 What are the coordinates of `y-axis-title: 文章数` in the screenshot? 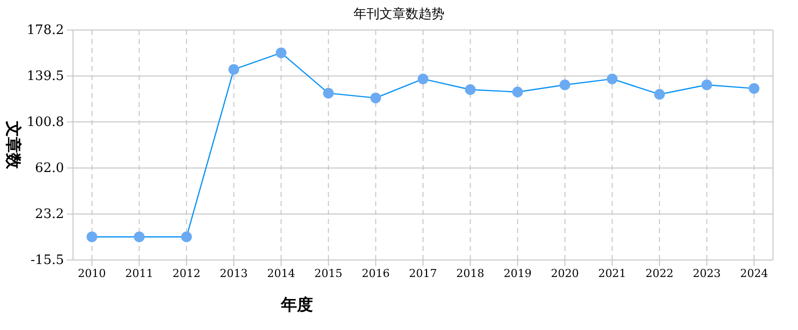 It's located at (13, 145).